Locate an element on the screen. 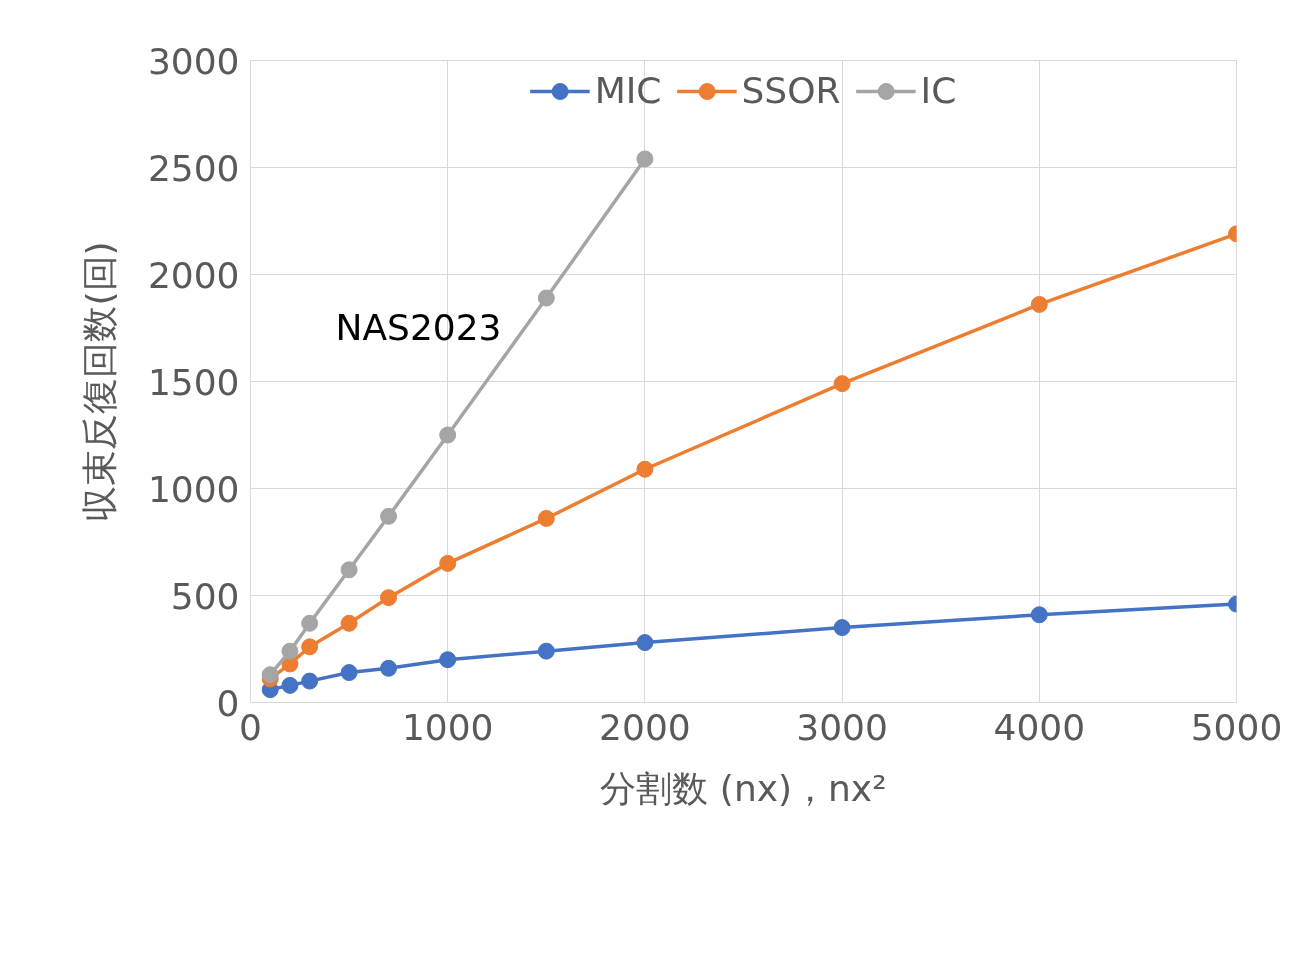  x-axis-title: 分割数 (nx)，nx² is located at coordinates (743, 788).